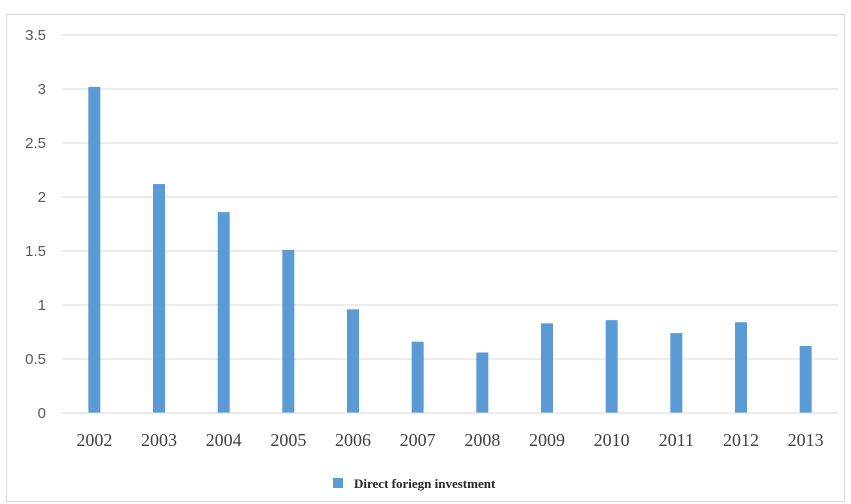 The image size is (851, 504). Describe the element at coordinates (94, 440) in the screenshot. I see `x-tick-label: 2002` at that location.